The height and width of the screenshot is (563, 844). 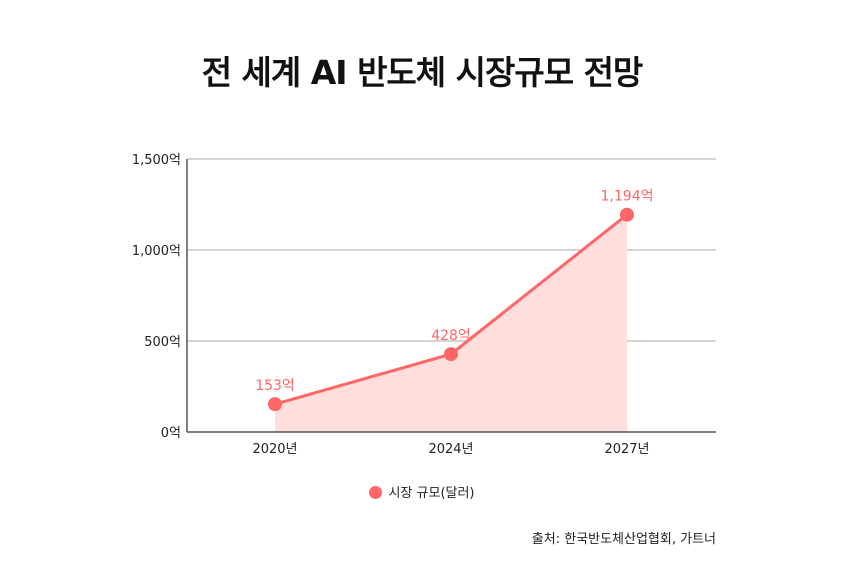 I want to click on x-tick-label: 2020년, so click(x=274, y=449).